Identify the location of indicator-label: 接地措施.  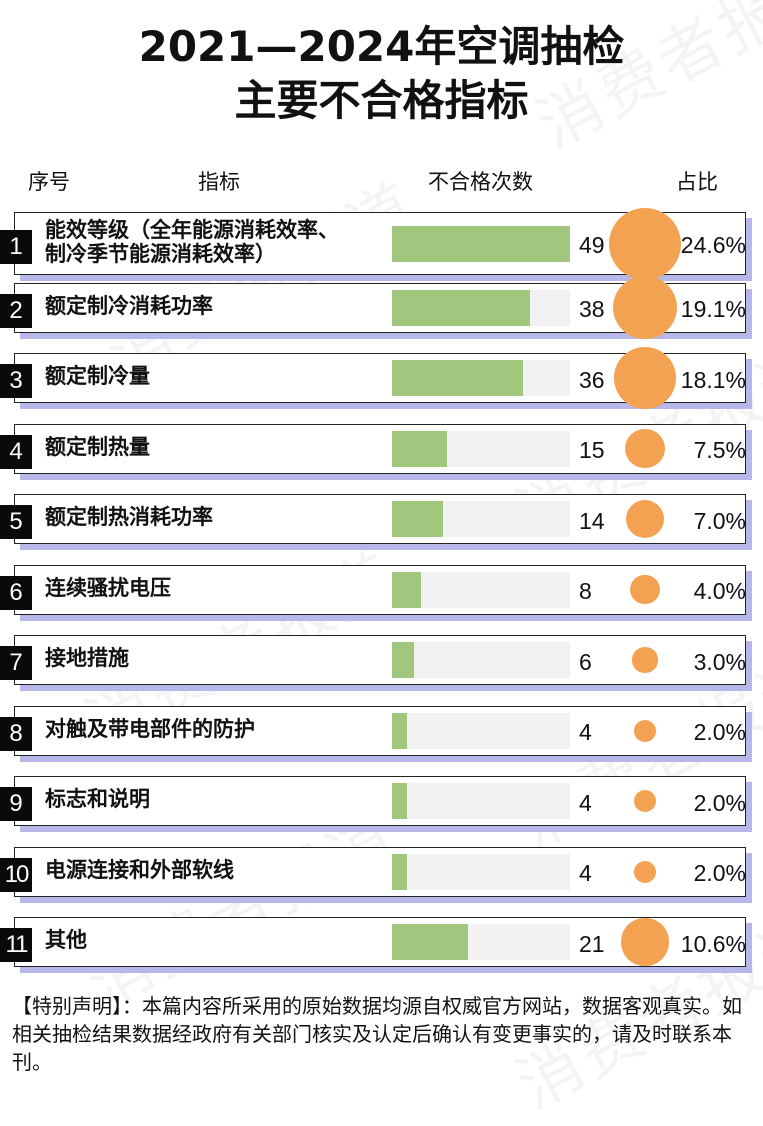
(87, 658).